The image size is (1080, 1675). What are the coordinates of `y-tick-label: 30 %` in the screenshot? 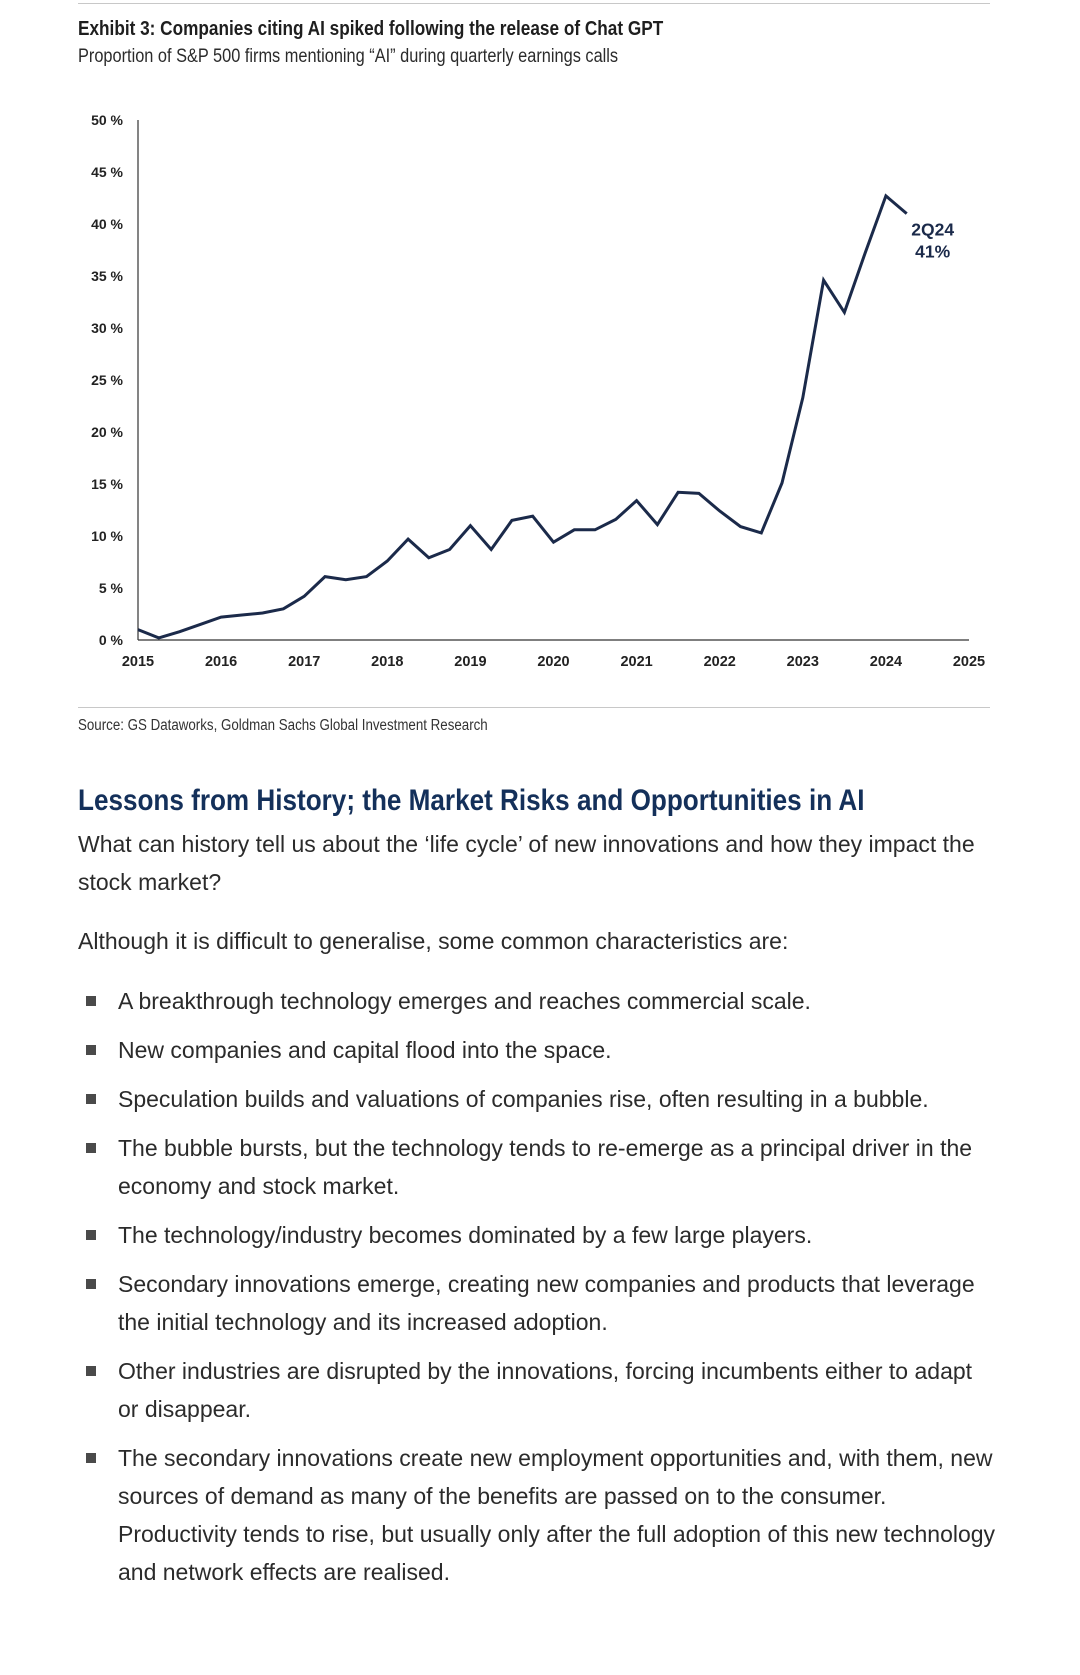 It's located at (107, 328).